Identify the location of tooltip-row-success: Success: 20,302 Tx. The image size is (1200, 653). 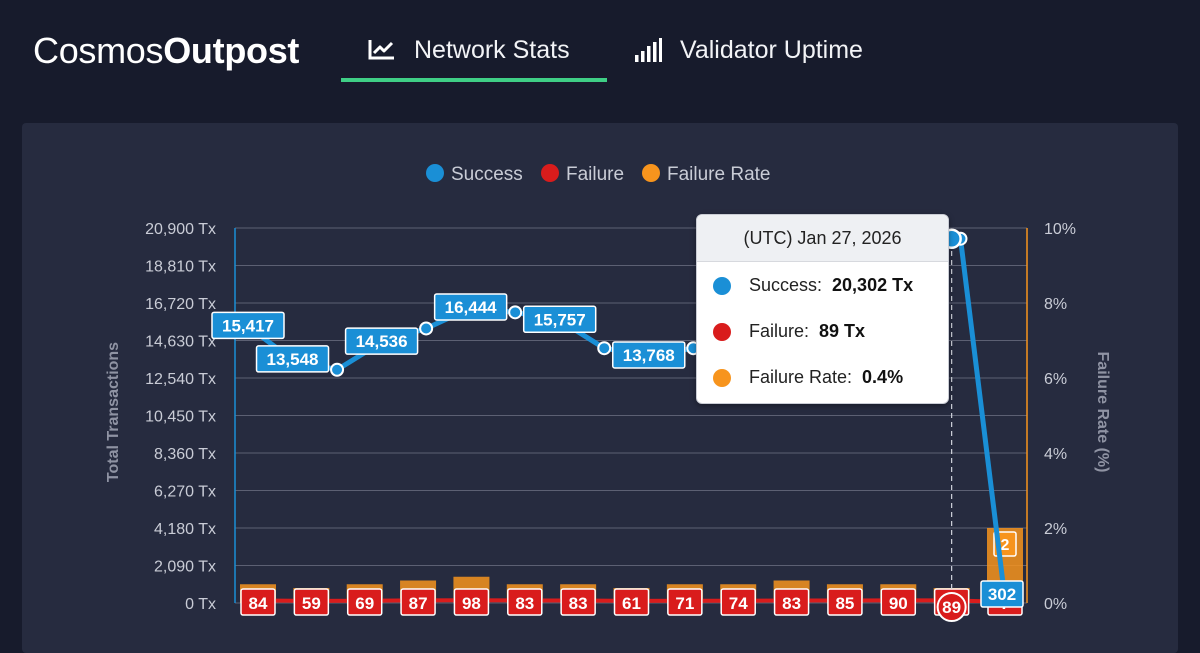
(813, 285).